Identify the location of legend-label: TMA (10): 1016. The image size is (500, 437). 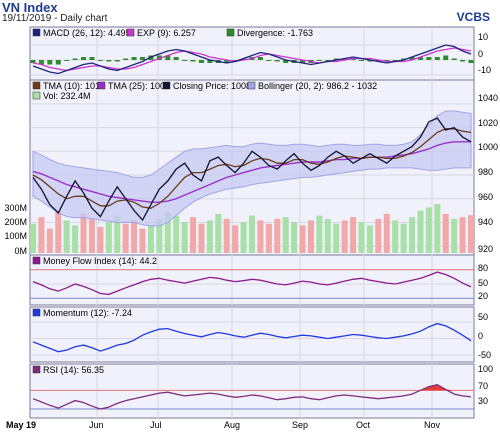
(74, 86).